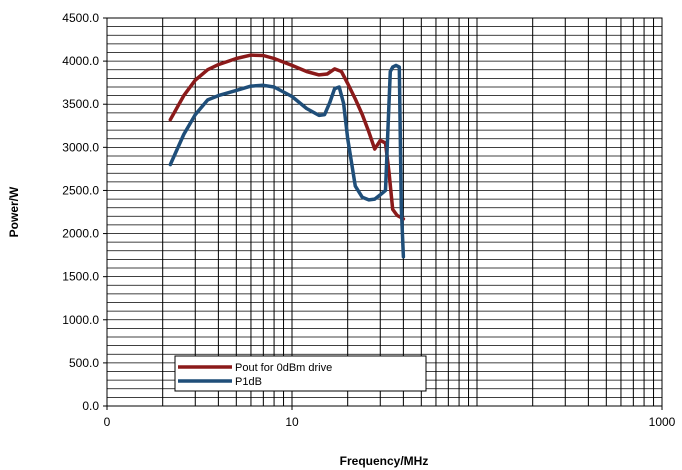 The width and height of the screenshot is (682, 470). Describe the element at coordinates (390, 417) in the screenshot. I see `x-axis-ticks: 0 10 1000` at that location.